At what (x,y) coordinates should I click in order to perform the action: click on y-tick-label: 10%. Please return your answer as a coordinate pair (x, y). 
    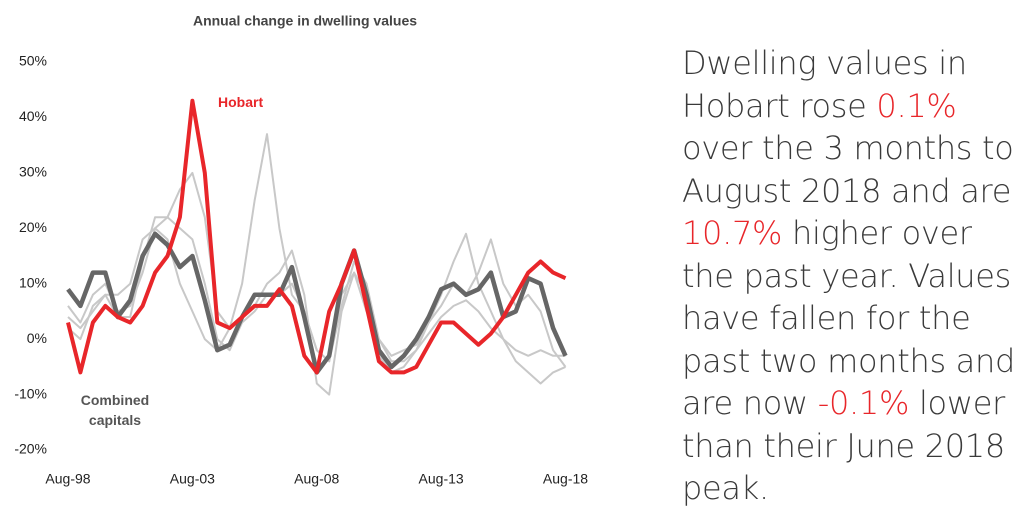
    Looking at the image, I should click on (33, 282).